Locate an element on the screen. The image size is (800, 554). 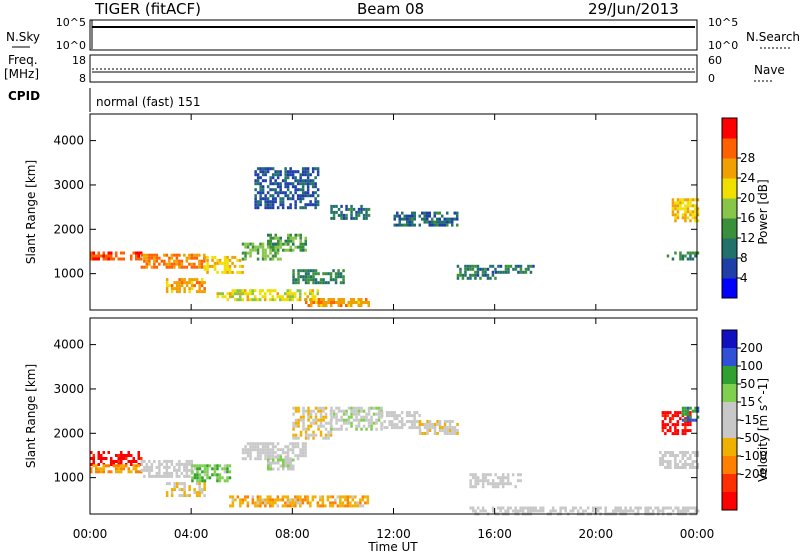
freq-unit-label: [MHz] is located at coordinates (21, 74).